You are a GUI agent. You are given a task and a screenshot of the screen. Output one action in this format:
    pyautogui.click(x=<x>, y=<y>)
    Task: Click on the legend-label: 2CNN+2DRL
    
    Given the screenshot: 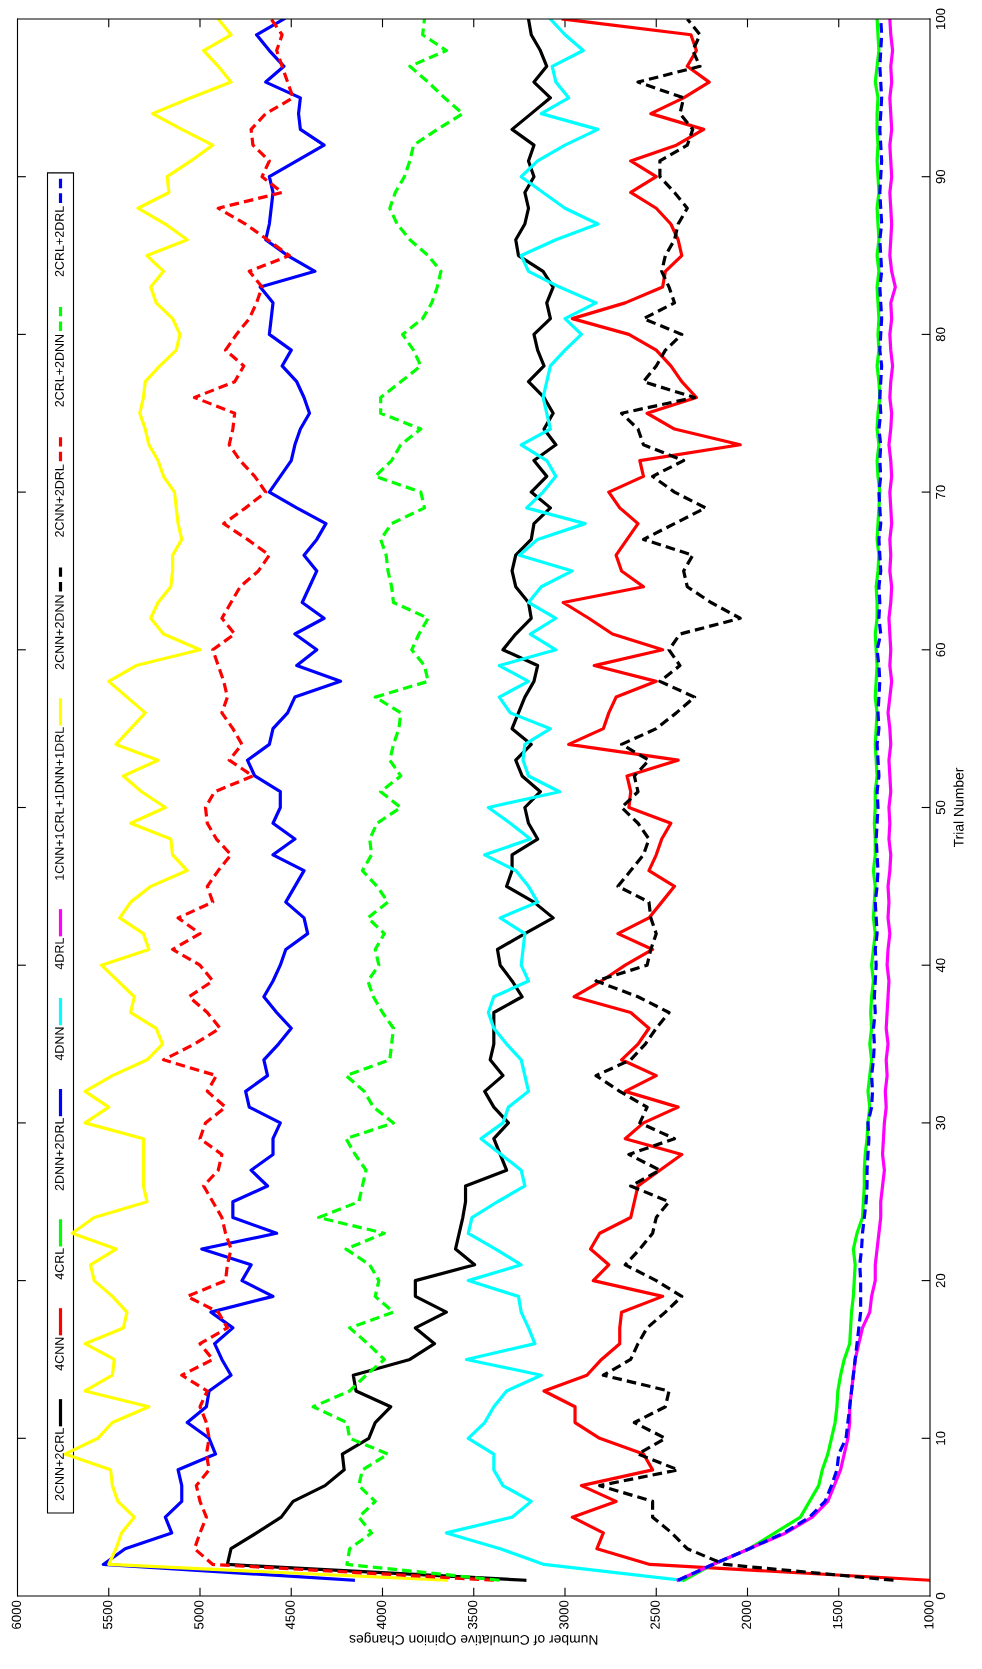 What is the action you would take?
    pyautogui.click(x=59, y=500)
    